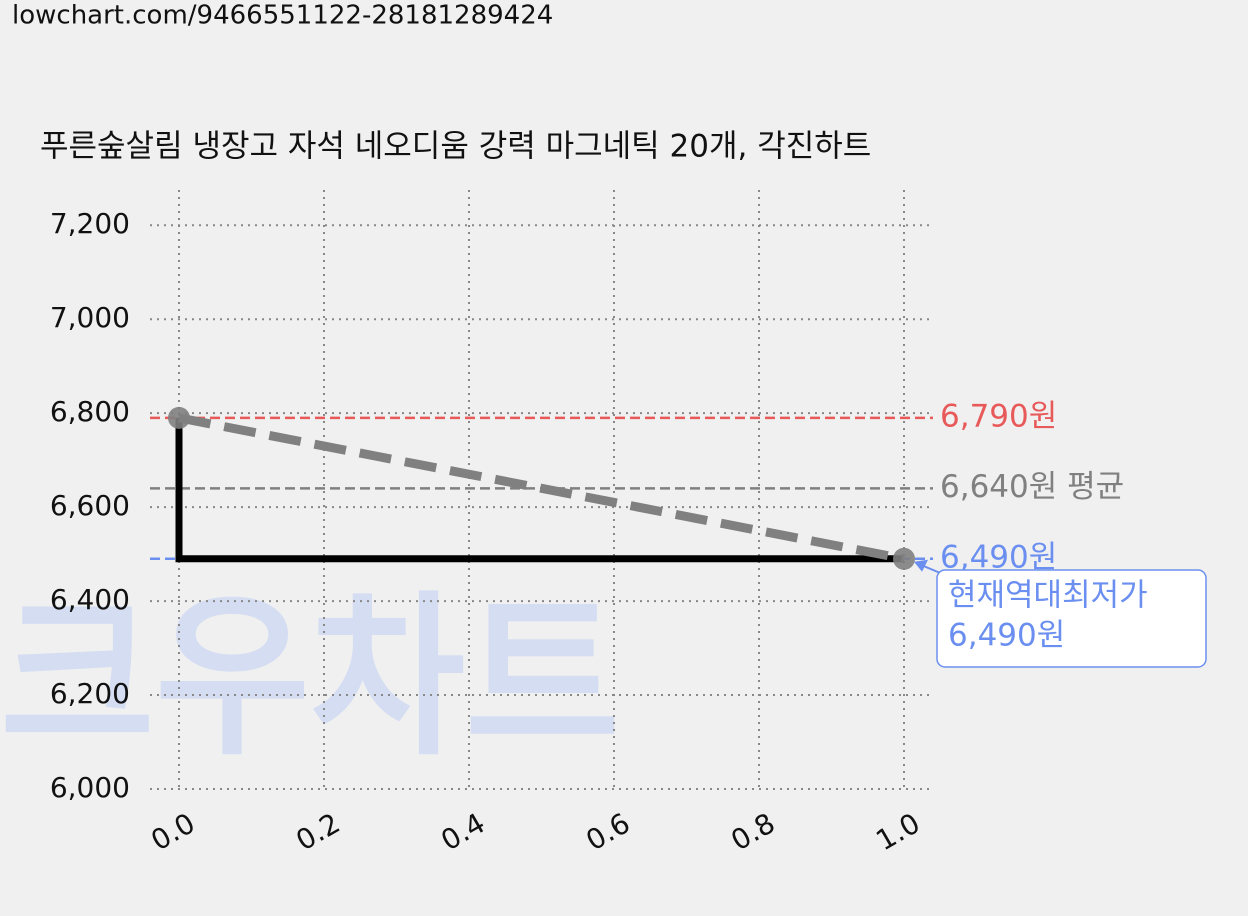  What do you see at coordinates (90, 411) in the screenshot?
I see `y-tick-label: 6,800` at bounding box center [90, 411].